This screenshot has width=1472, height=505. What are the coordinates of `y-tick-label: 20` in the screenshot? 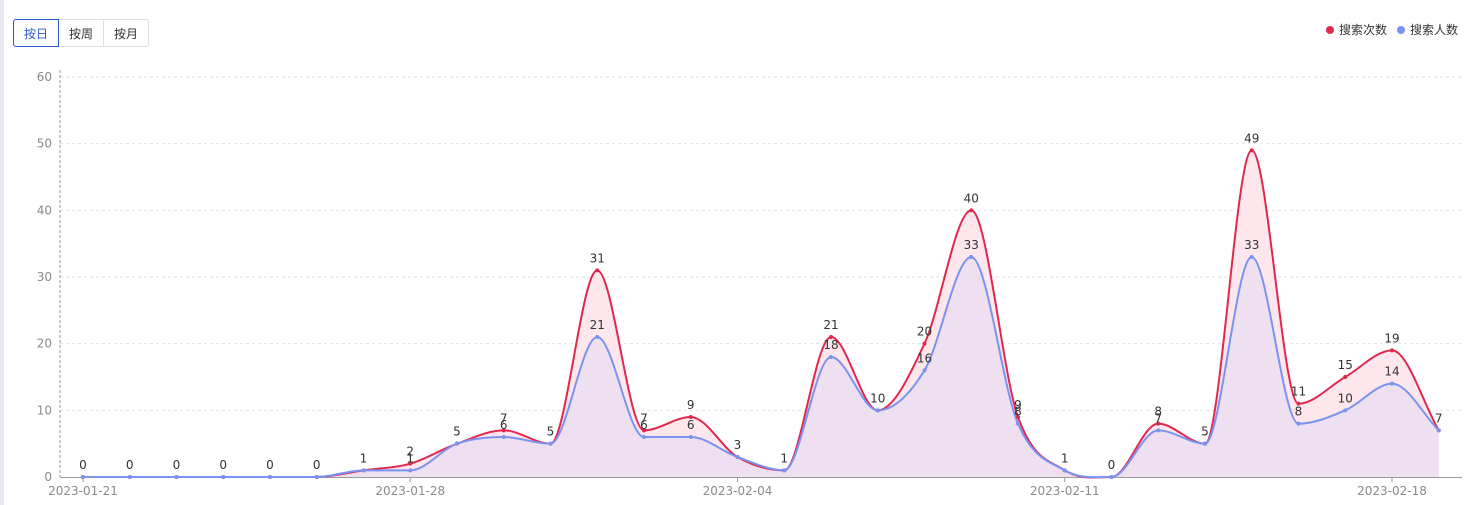 It's located at (44, 344).